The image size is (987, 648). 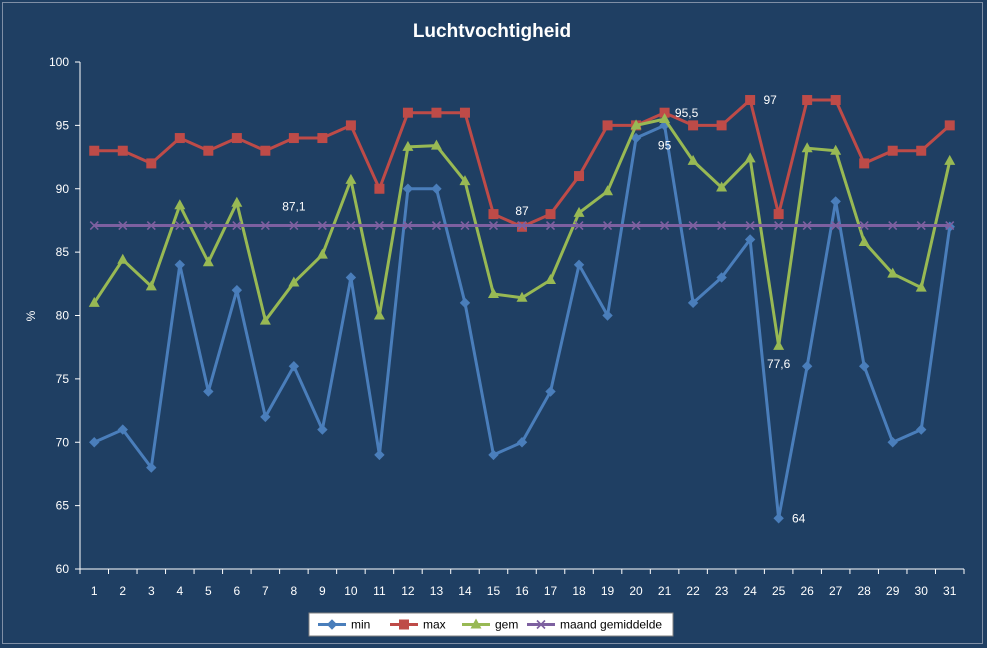 What do you see at coordinates (779, 364) in the screenshot?
I see `data-label: 77,6` at bounding box center [779, 364].